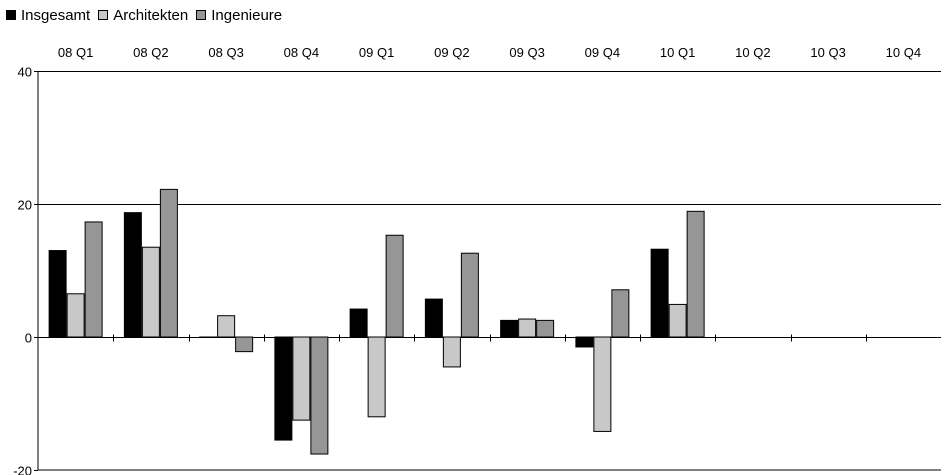  Describe the element at coordinates (677, 52) in the screenshot. I see `x-tick-label: 10 Q1` at that location.